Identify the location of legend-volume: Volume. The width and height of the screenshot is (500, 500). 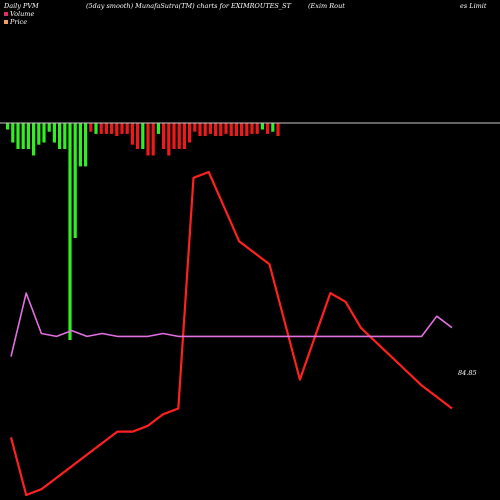
(19, 14).